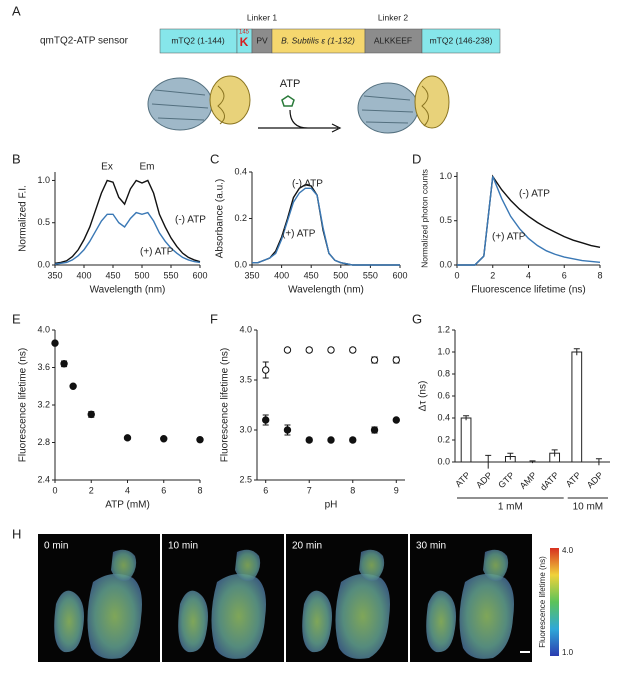 The width and height of the screenshot is (625, 680). I want to click on x-tick-label: ATP, so click(573, 479).